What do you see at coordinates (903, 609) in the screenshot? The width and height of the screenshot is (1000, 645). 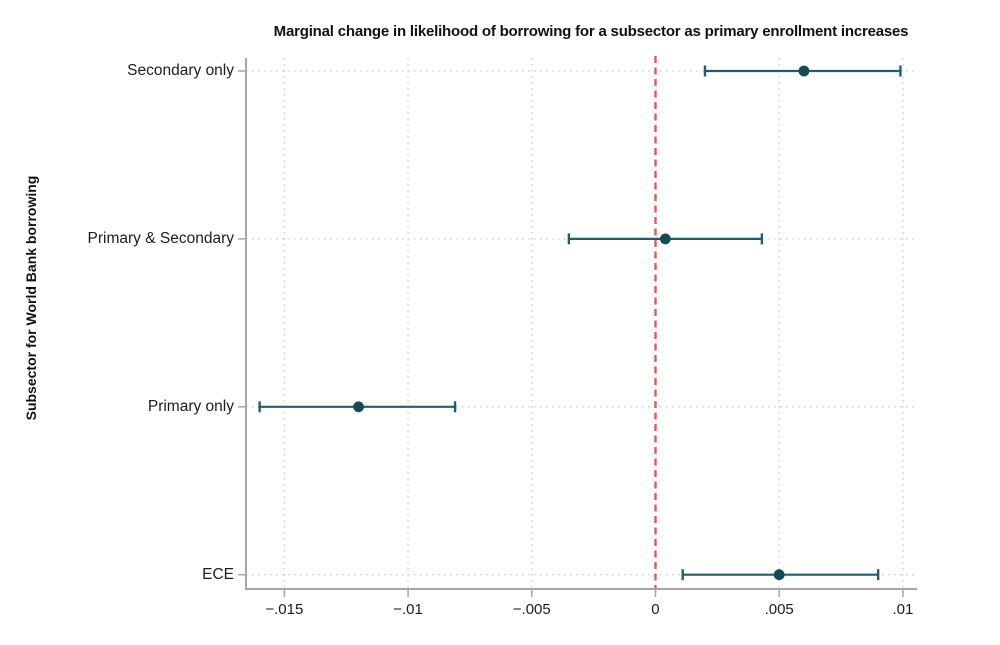 I see `x-tick-label: .01` at bounding box center [903, 609].